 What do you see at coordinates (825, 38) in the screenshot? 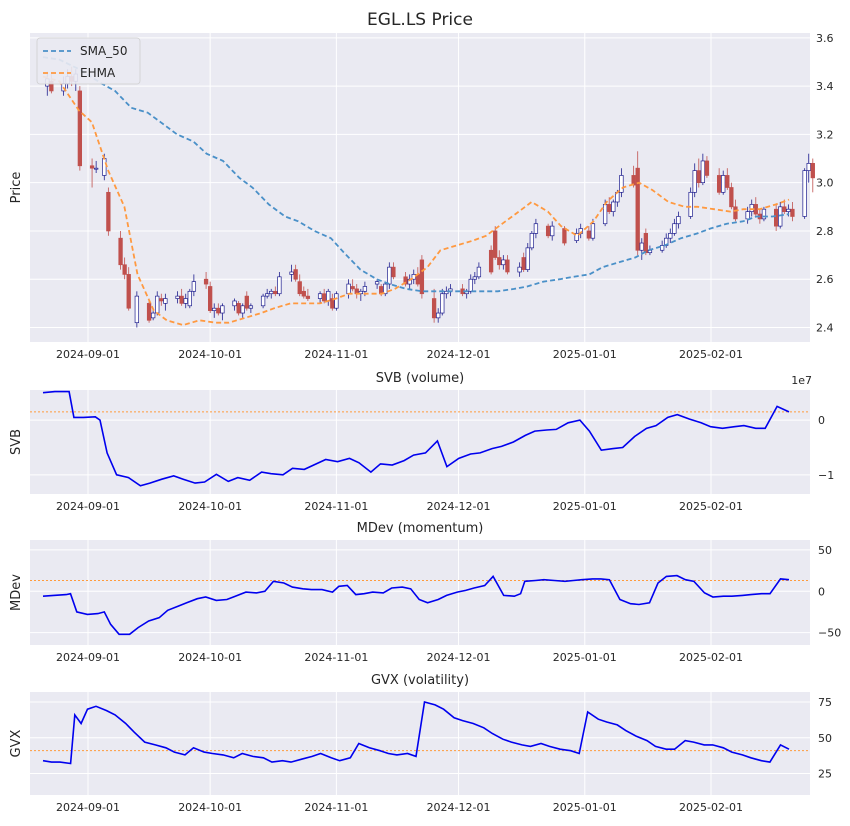
I see `price-y-tick-label: 3.6` at bounding box center [825, 38].